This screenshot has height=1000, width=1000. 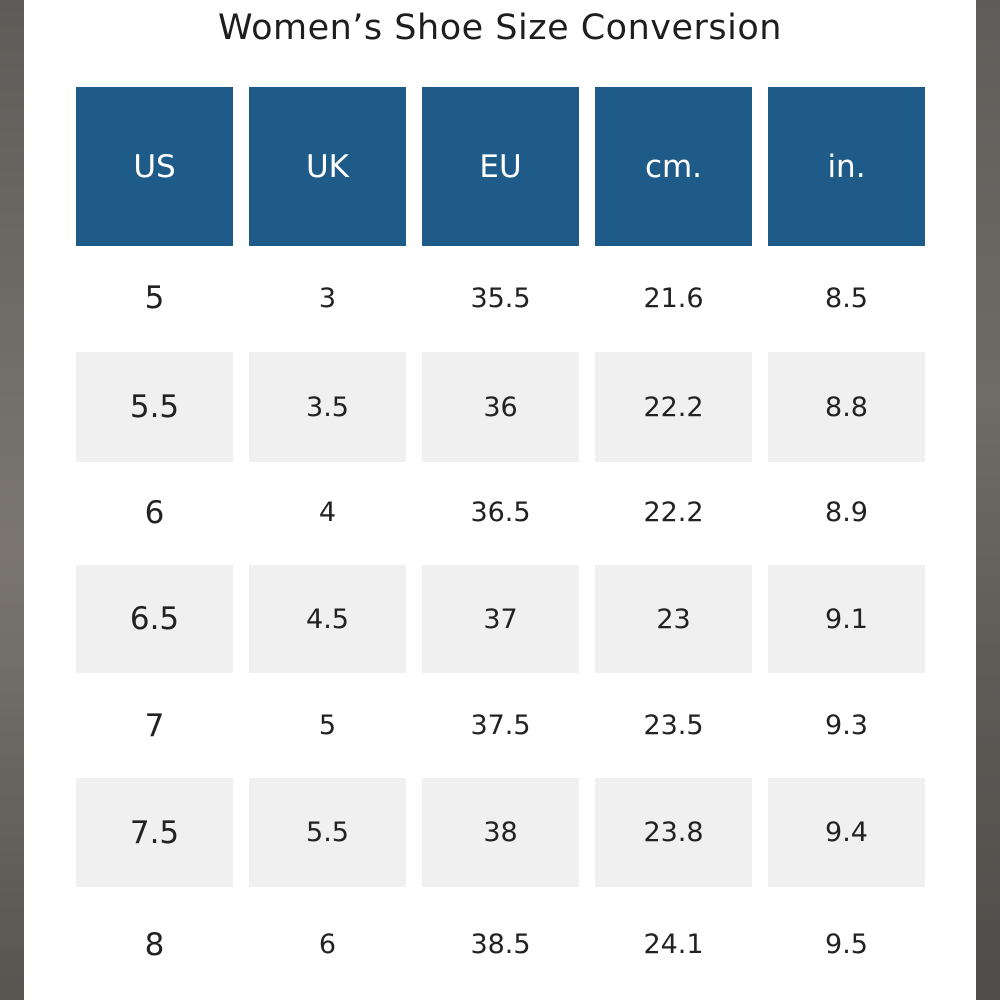 I want to click on table-cell-cm: 24.1, so click(x=673, y=944).